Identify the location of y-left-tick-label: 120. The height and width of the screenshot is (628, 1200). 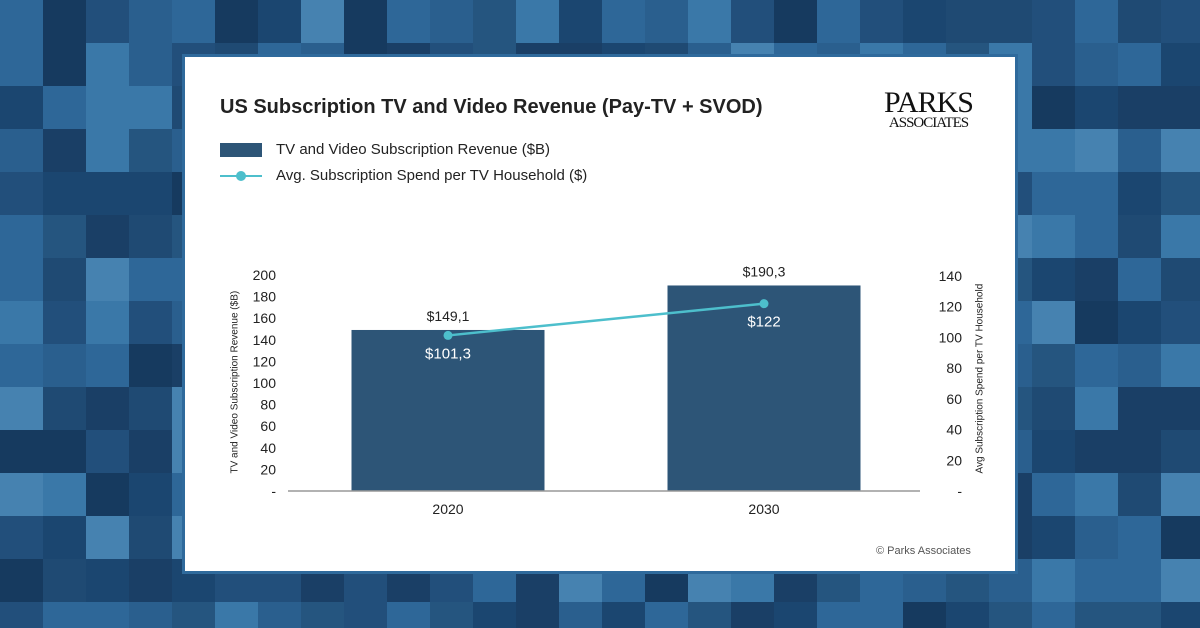
(265, 361).